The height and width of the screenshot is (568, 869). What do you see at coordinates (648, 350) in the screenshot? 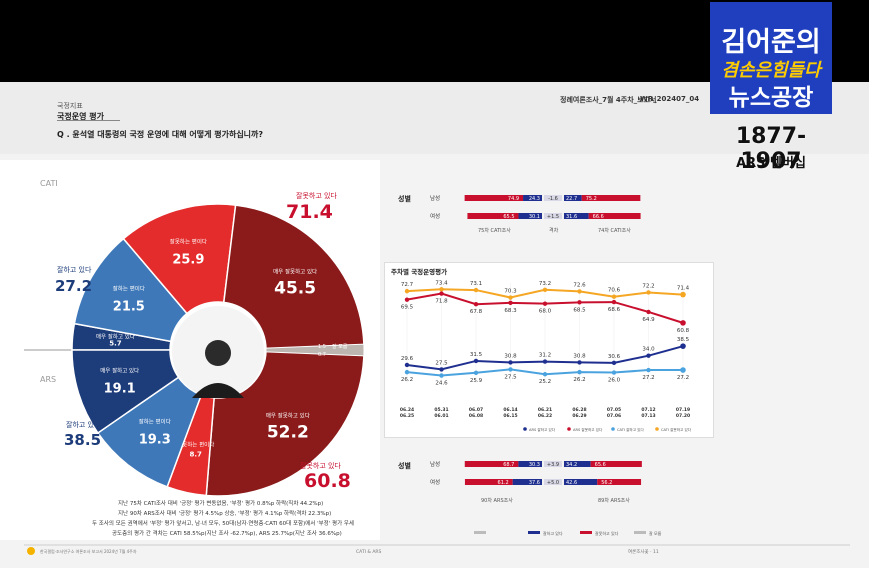
I see `series-value-label: 34.0` at bounding box center [648, 350].